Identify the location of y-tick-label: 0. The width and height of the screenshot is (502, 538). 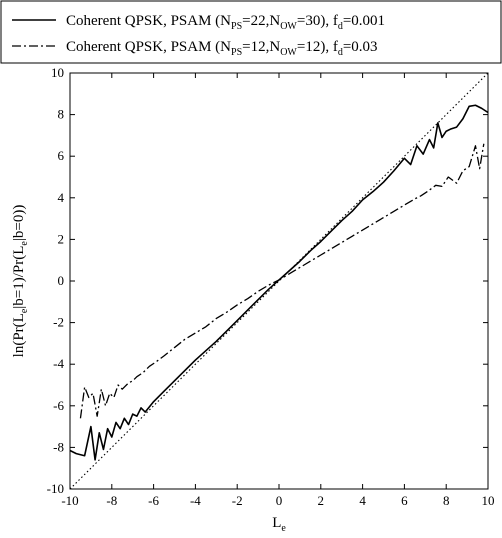
(61, 280).